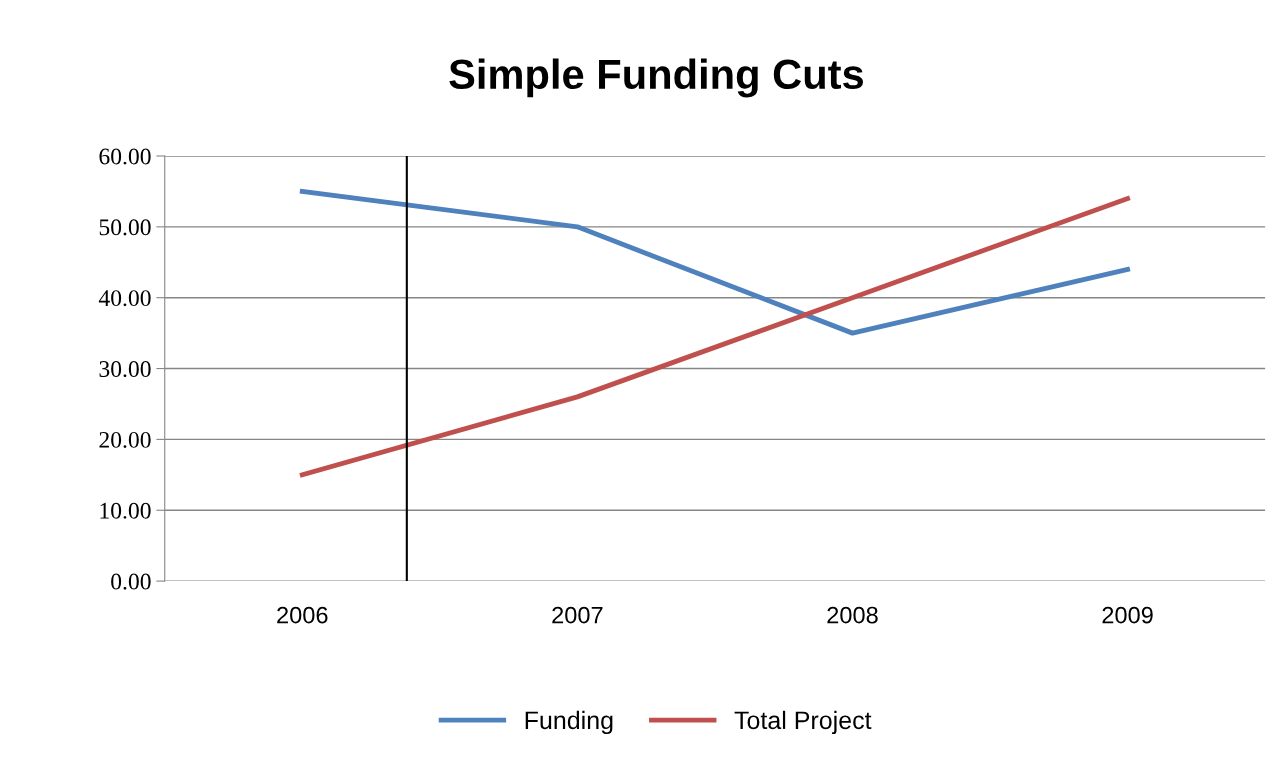 This screenshot has height=780, width=1287. What do you see at coordinates (569, 722) in the screenshot?
I see `legend-label: Funding` at bounding box center [569, 722].